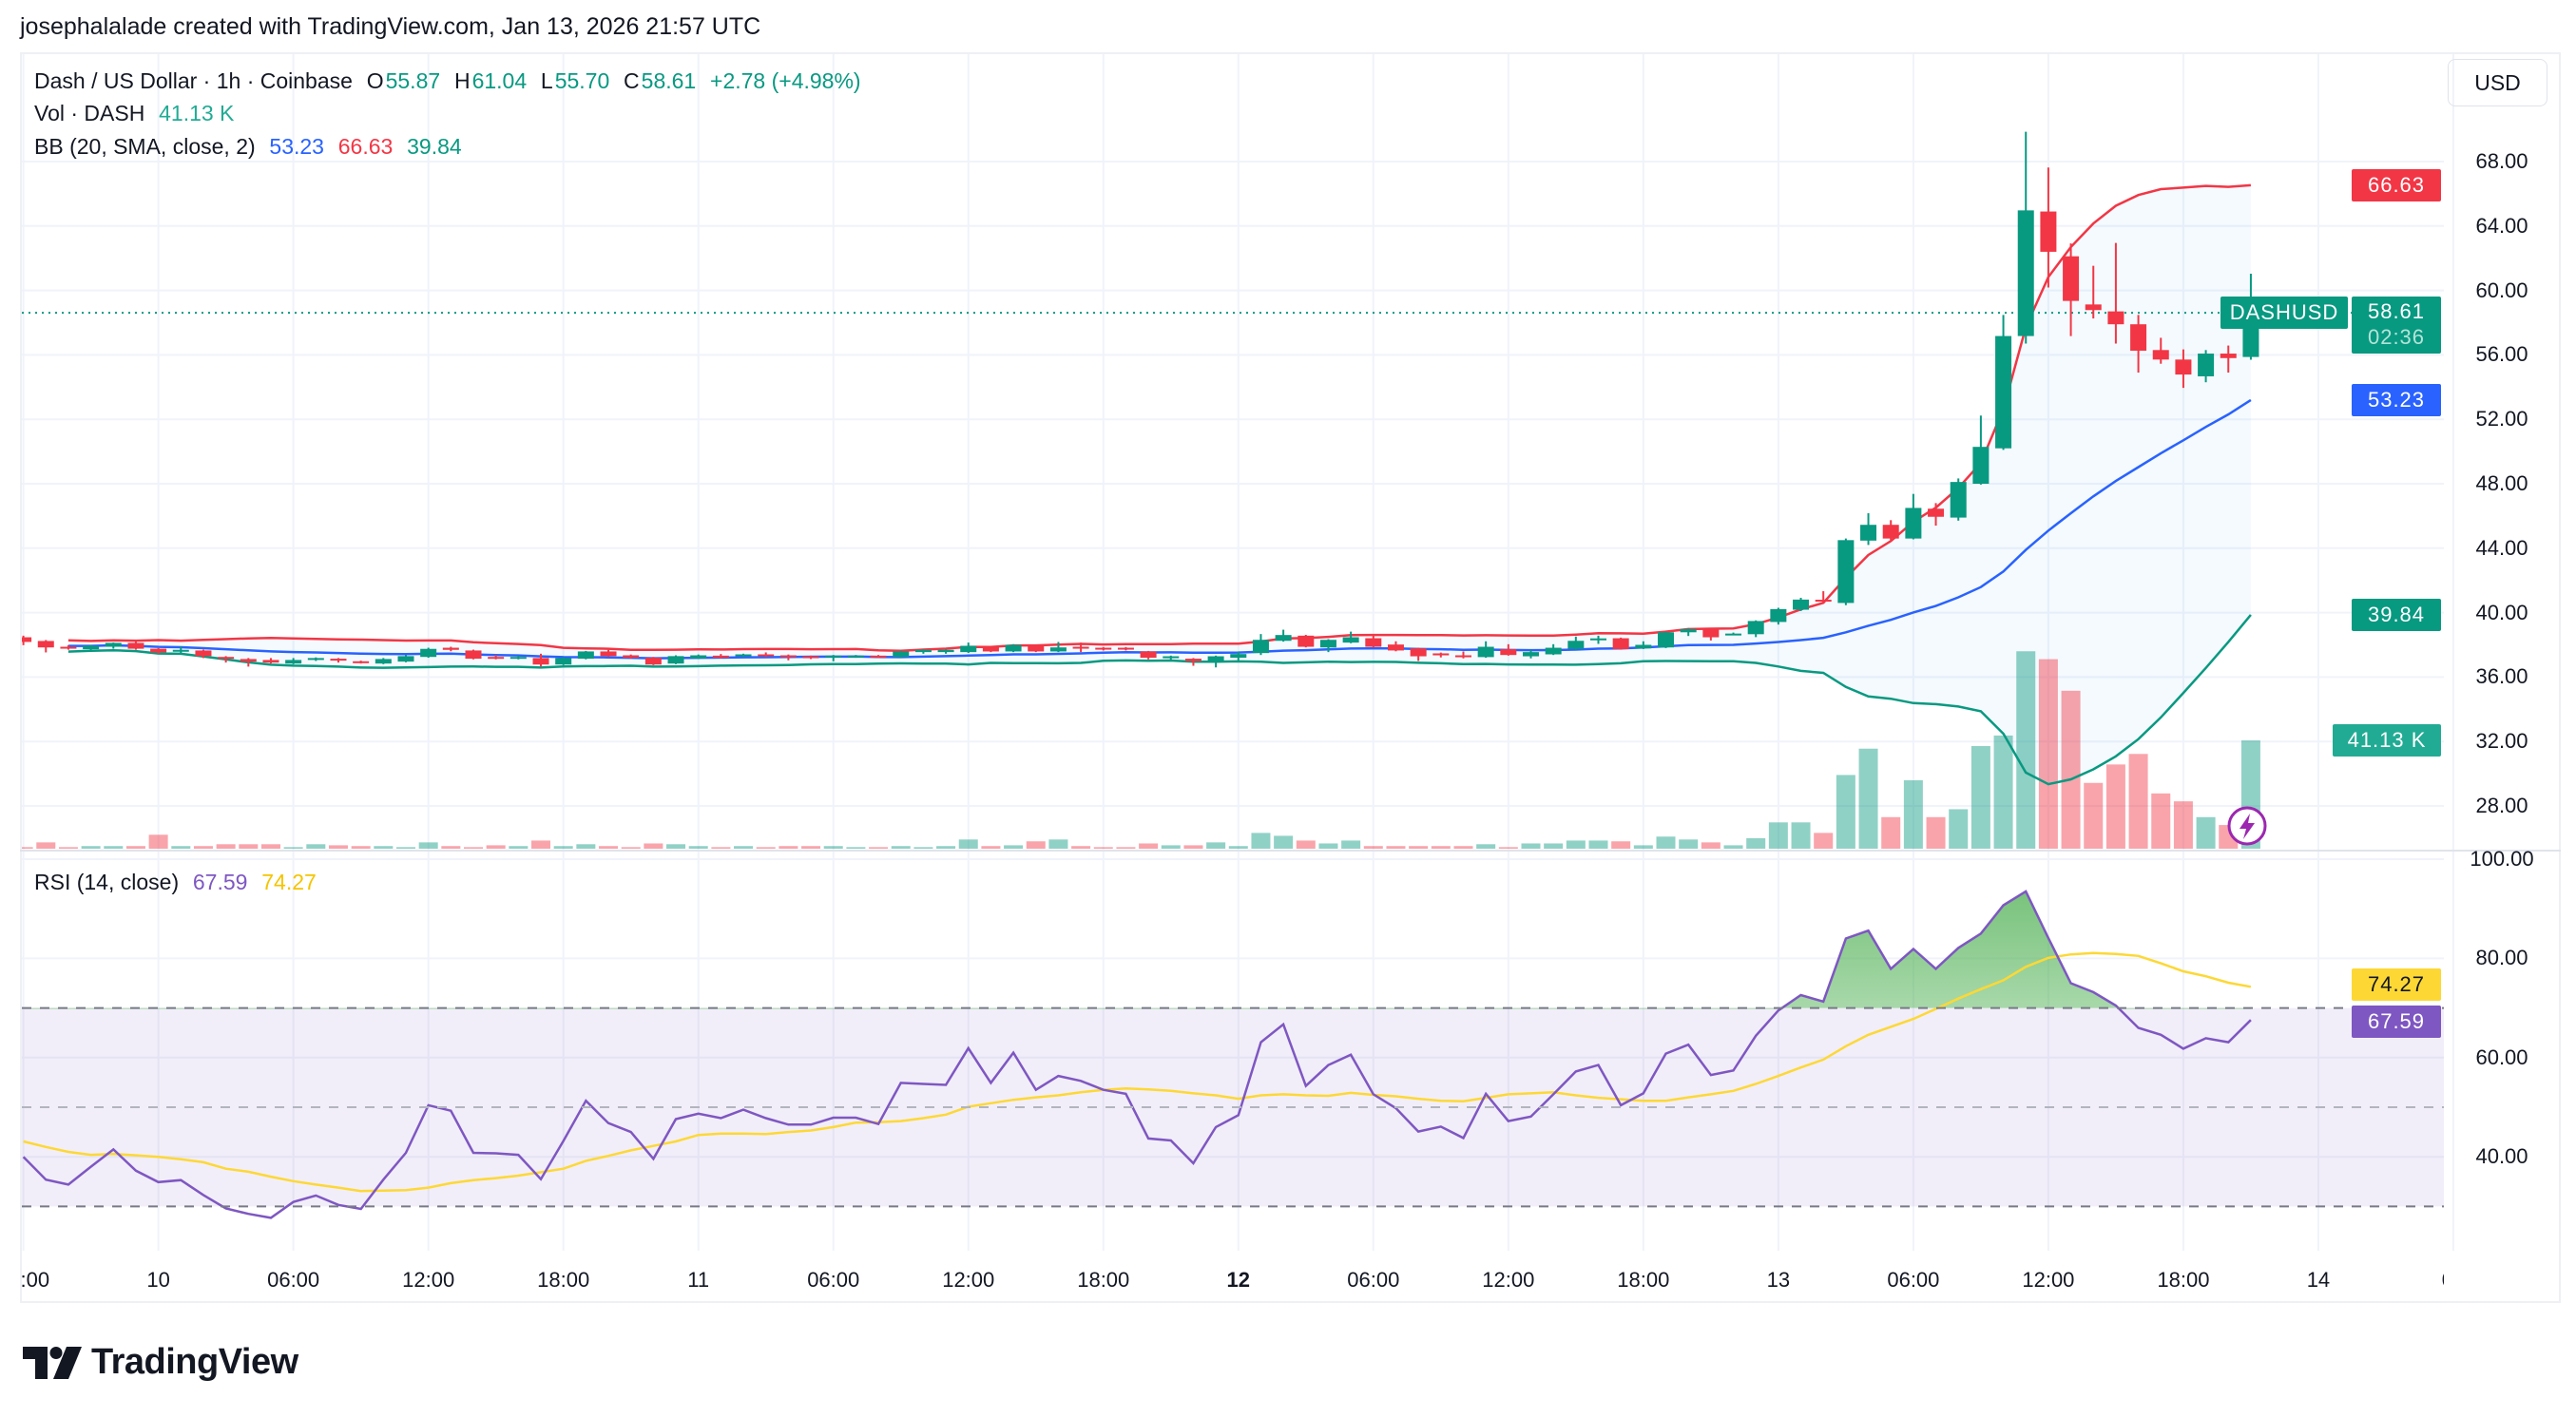 This screenshot has height=1418, width=2576. Describe the element at coordinates (366, 146) in the screenshot. I see `bb-upper-value: 66.63` at that location.